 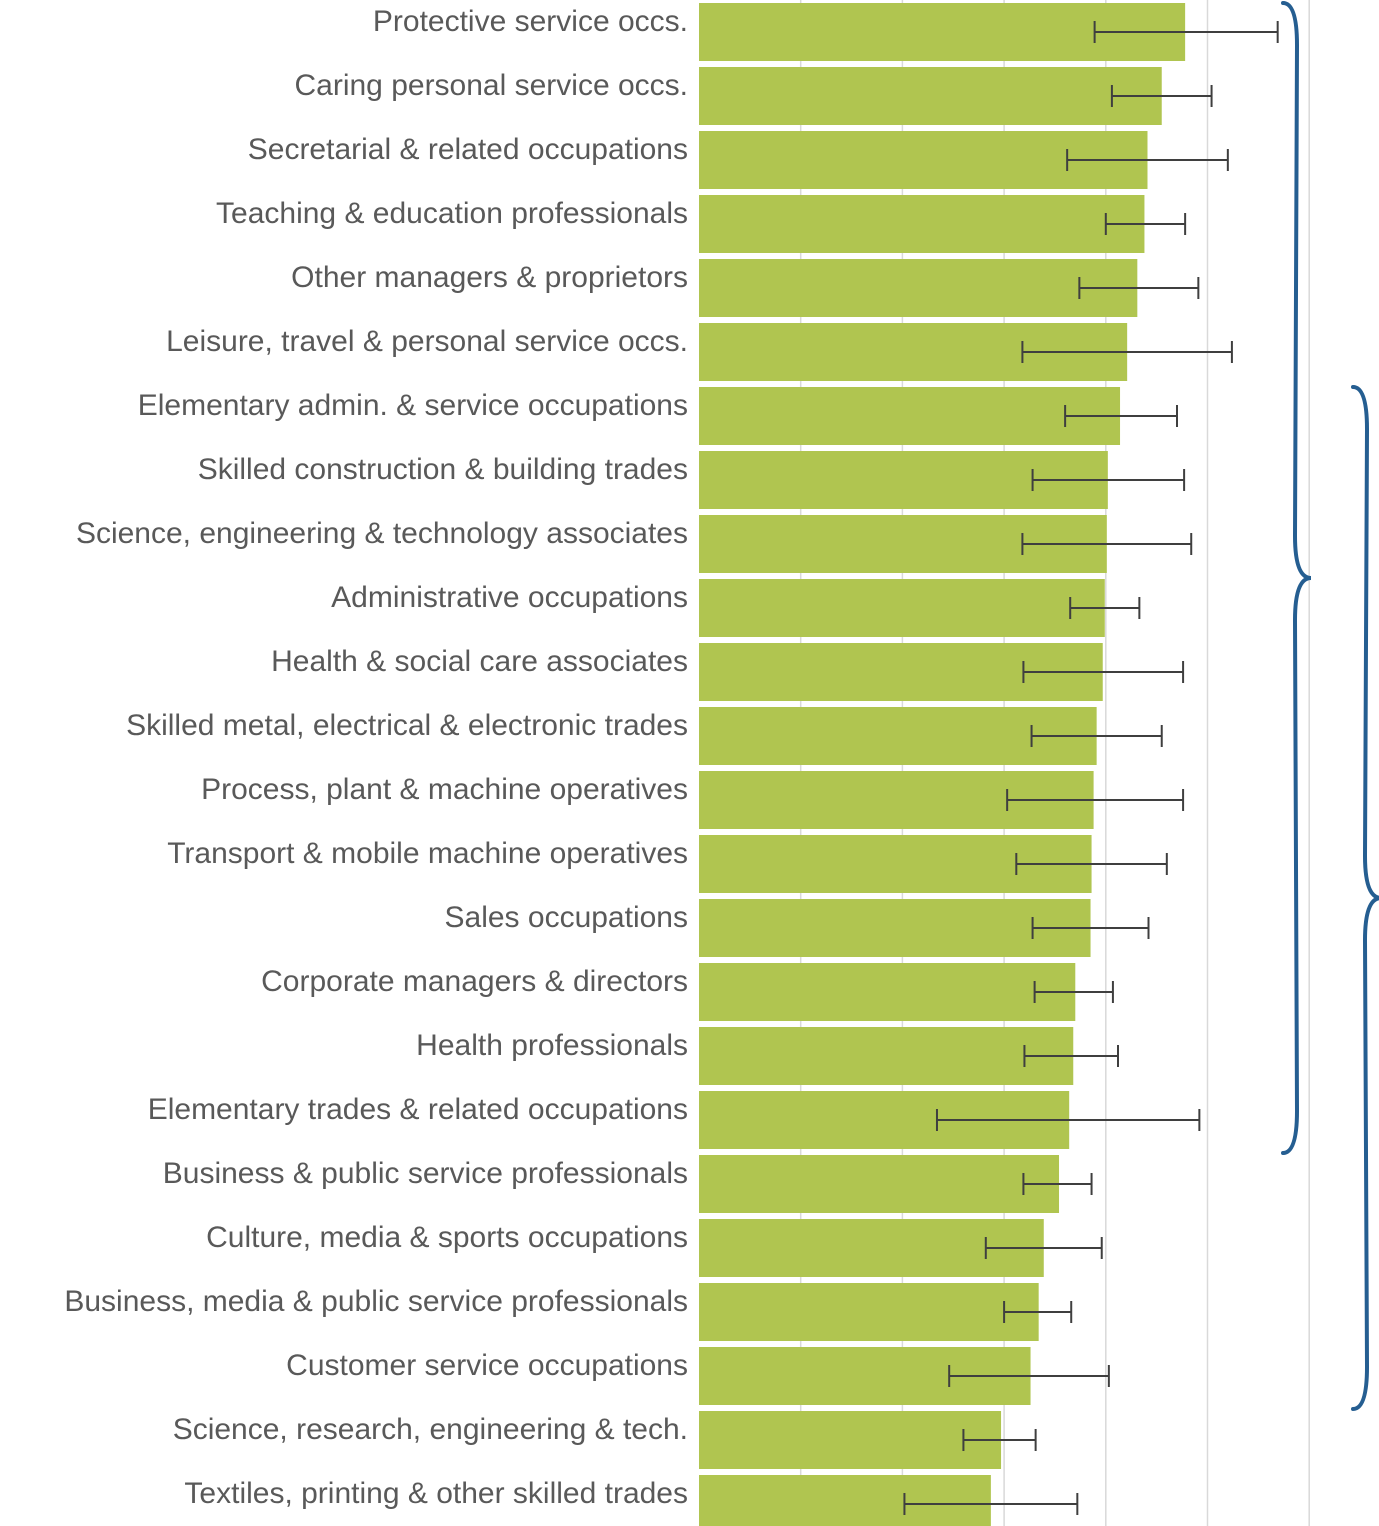 What do you see at coordinates (468, 149) in the screenshot?
I see `category-label: Secretarial & related occupations` at bounding box center [468, 149].